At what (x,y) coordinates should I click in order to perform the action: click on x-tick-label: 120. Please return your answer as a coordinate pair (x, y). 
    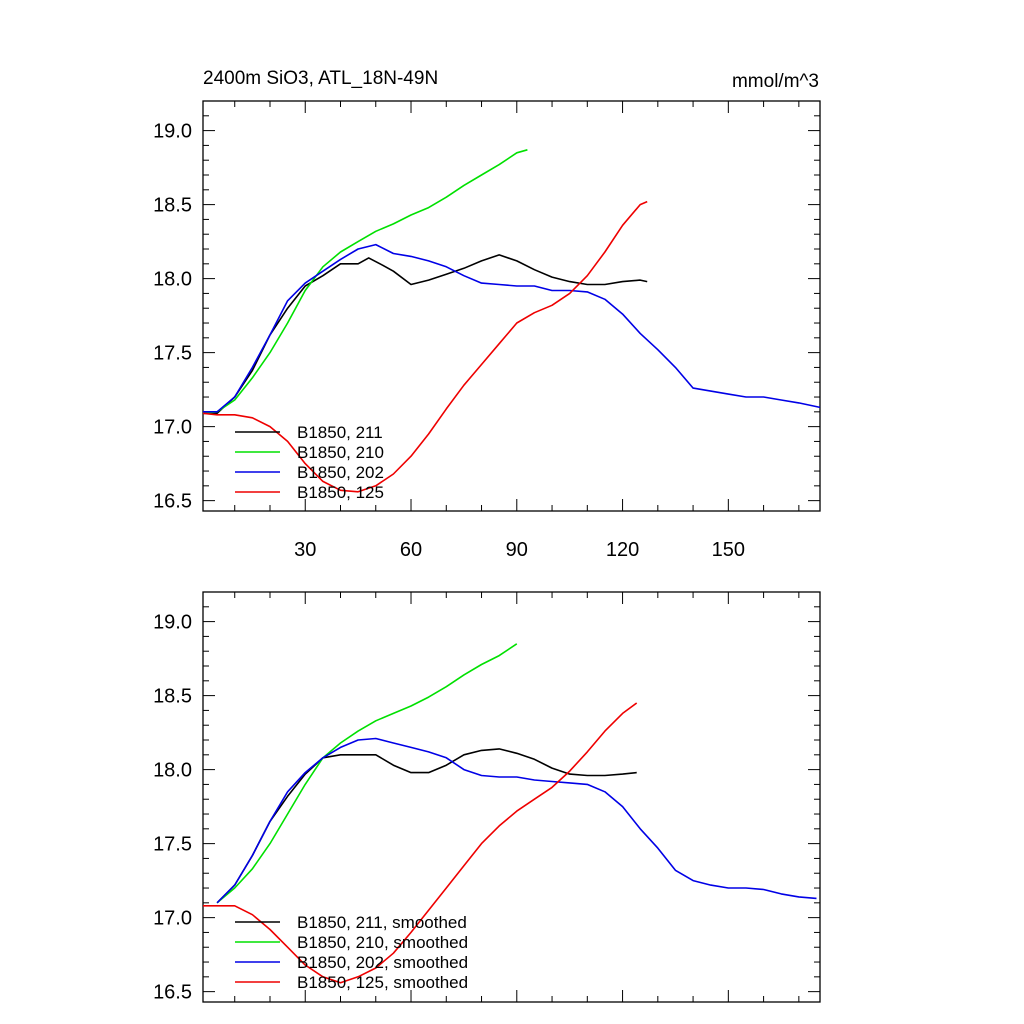
    Looking at the image, I should click on (622, 550).